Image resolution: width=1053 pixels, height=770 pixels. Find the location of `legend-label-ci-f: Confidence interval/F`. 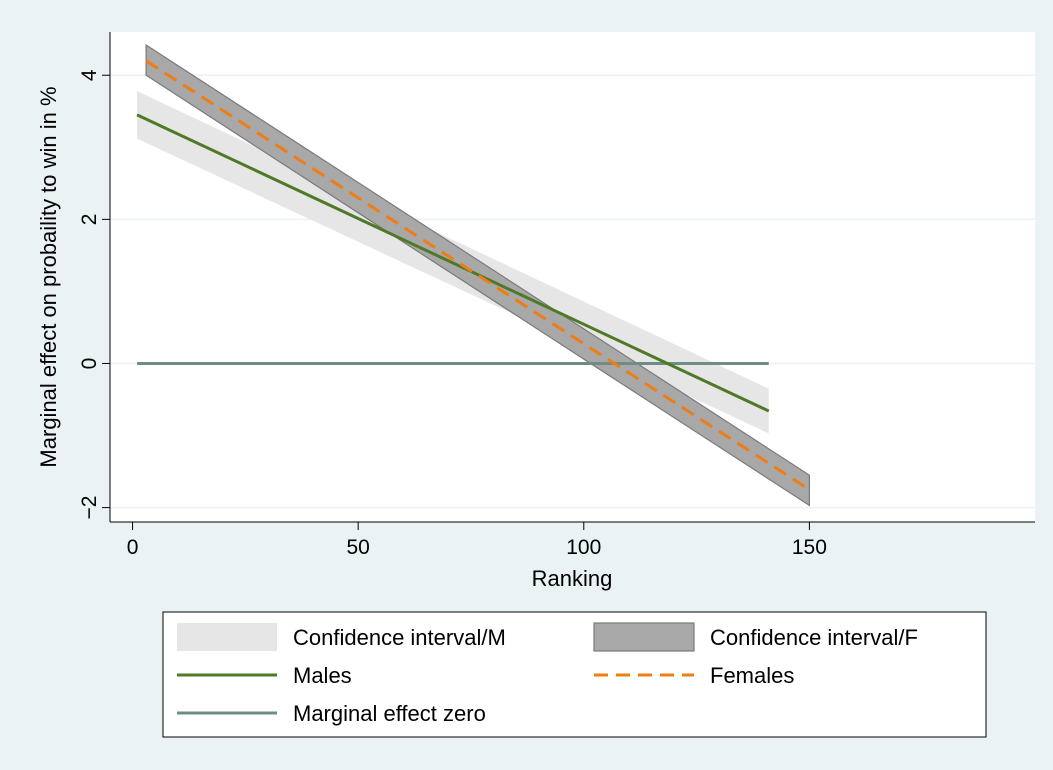

legend-label-ci-f: Confidence interval/F is located at coordinates (814, 637).